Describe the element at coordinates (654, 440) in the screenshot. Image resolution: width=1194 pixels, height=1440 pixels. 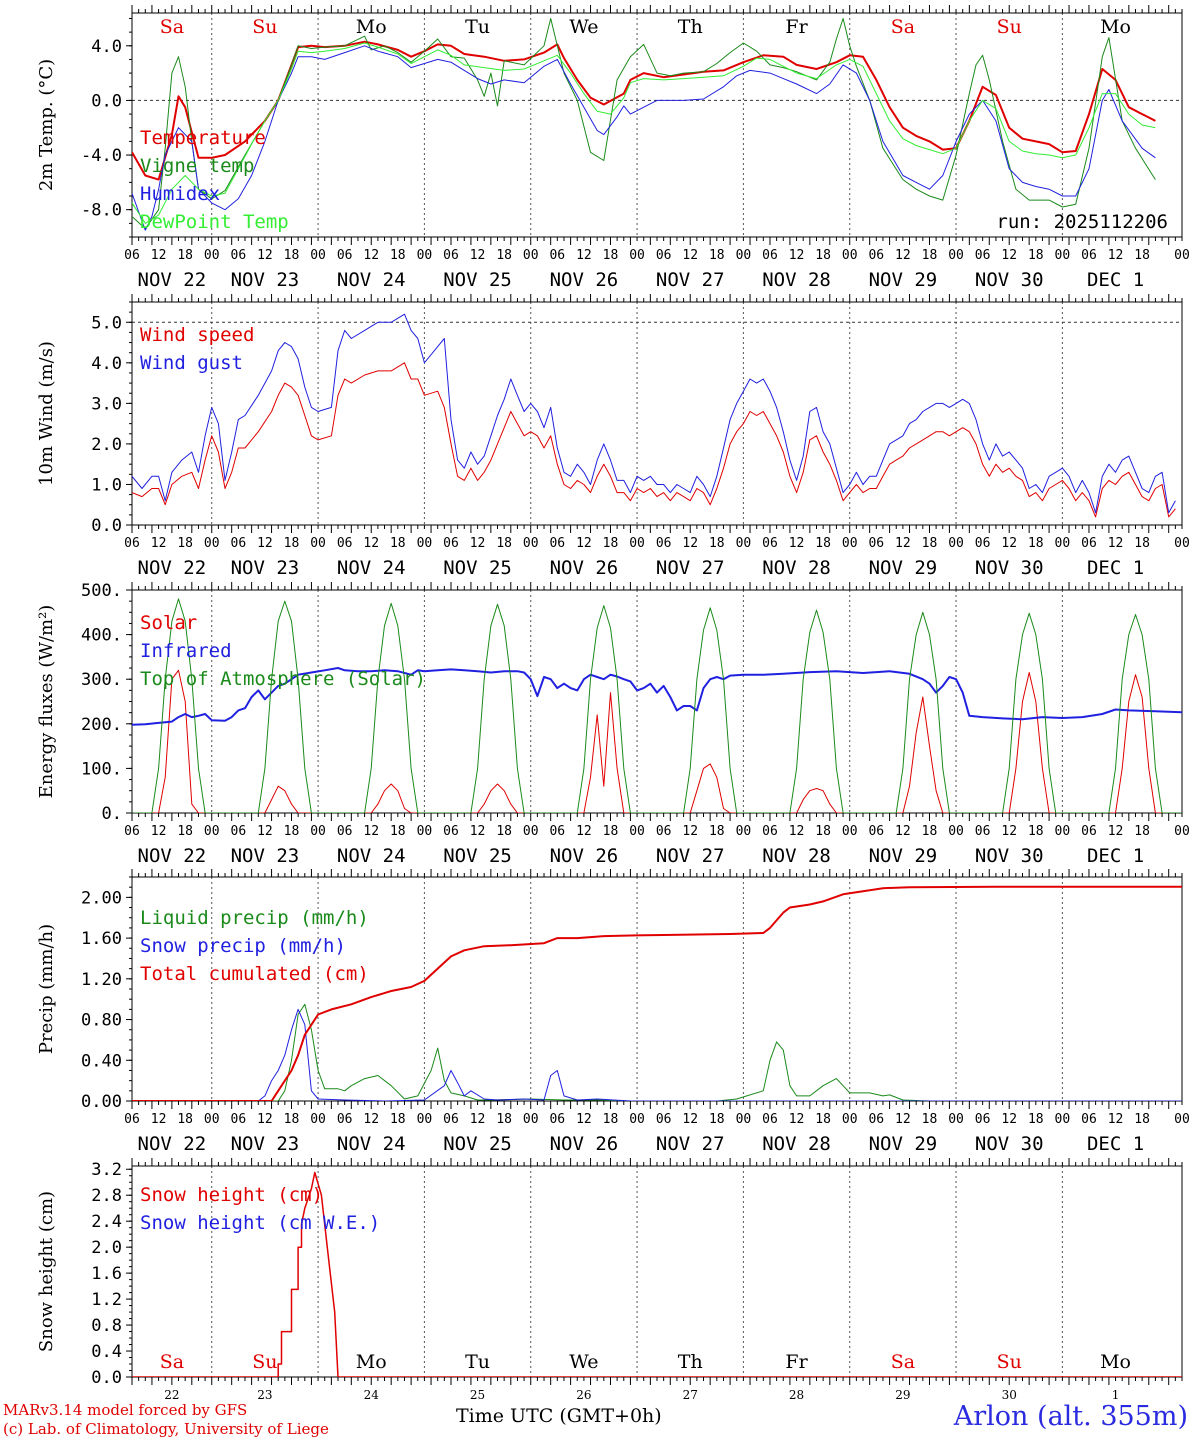
I see `series-line-wind-speed` at that location.